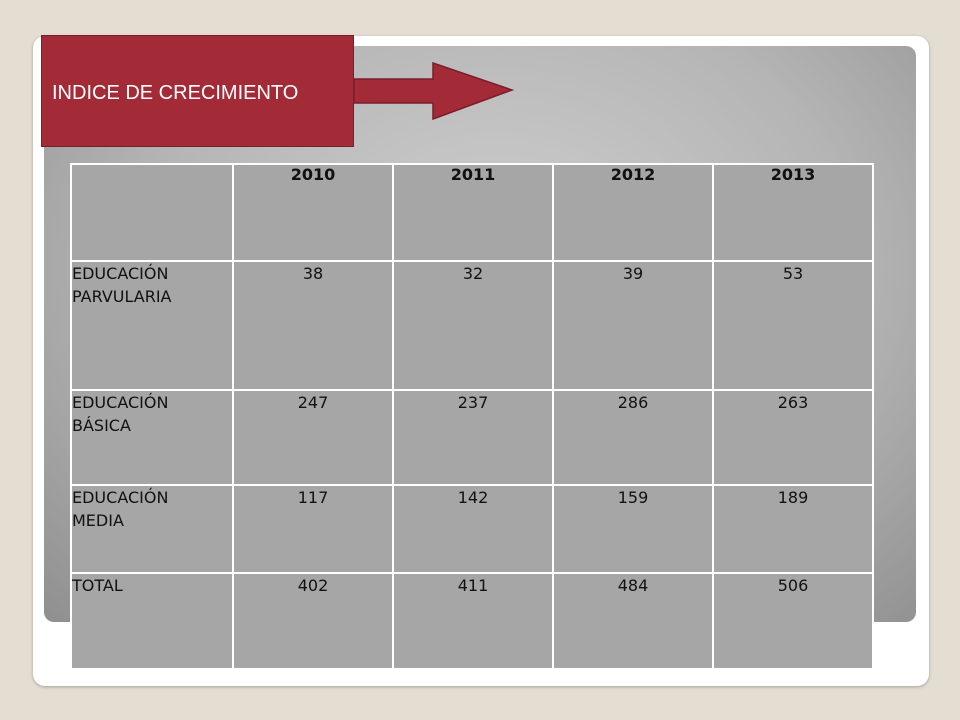  I want to click on table-cell: 411, so click(473, 621).